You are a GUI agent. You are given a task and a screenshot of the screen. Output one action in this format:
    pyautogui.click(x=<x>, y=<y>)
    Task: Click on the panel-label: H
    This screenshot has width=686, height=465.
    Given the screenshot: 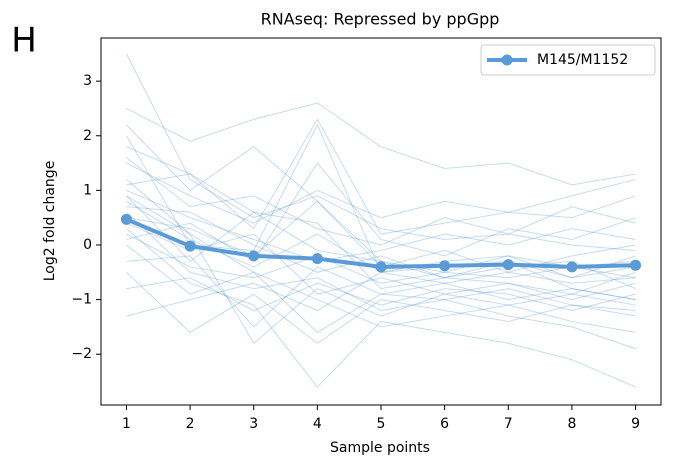 What is the action you would take?
    pyautogui.click(x=24, y=41)
    